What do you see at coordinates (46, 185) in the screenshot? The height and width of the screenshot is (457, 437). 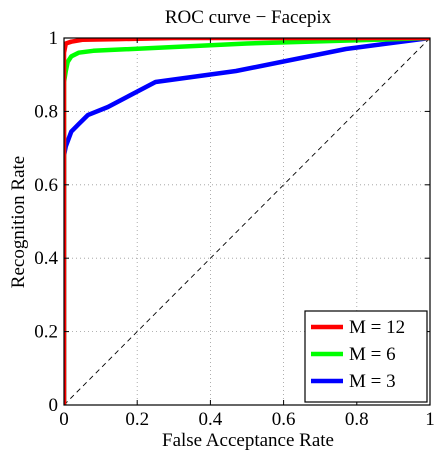 I see `y-tick-label: 0.6` at bounding box center [46, 185].